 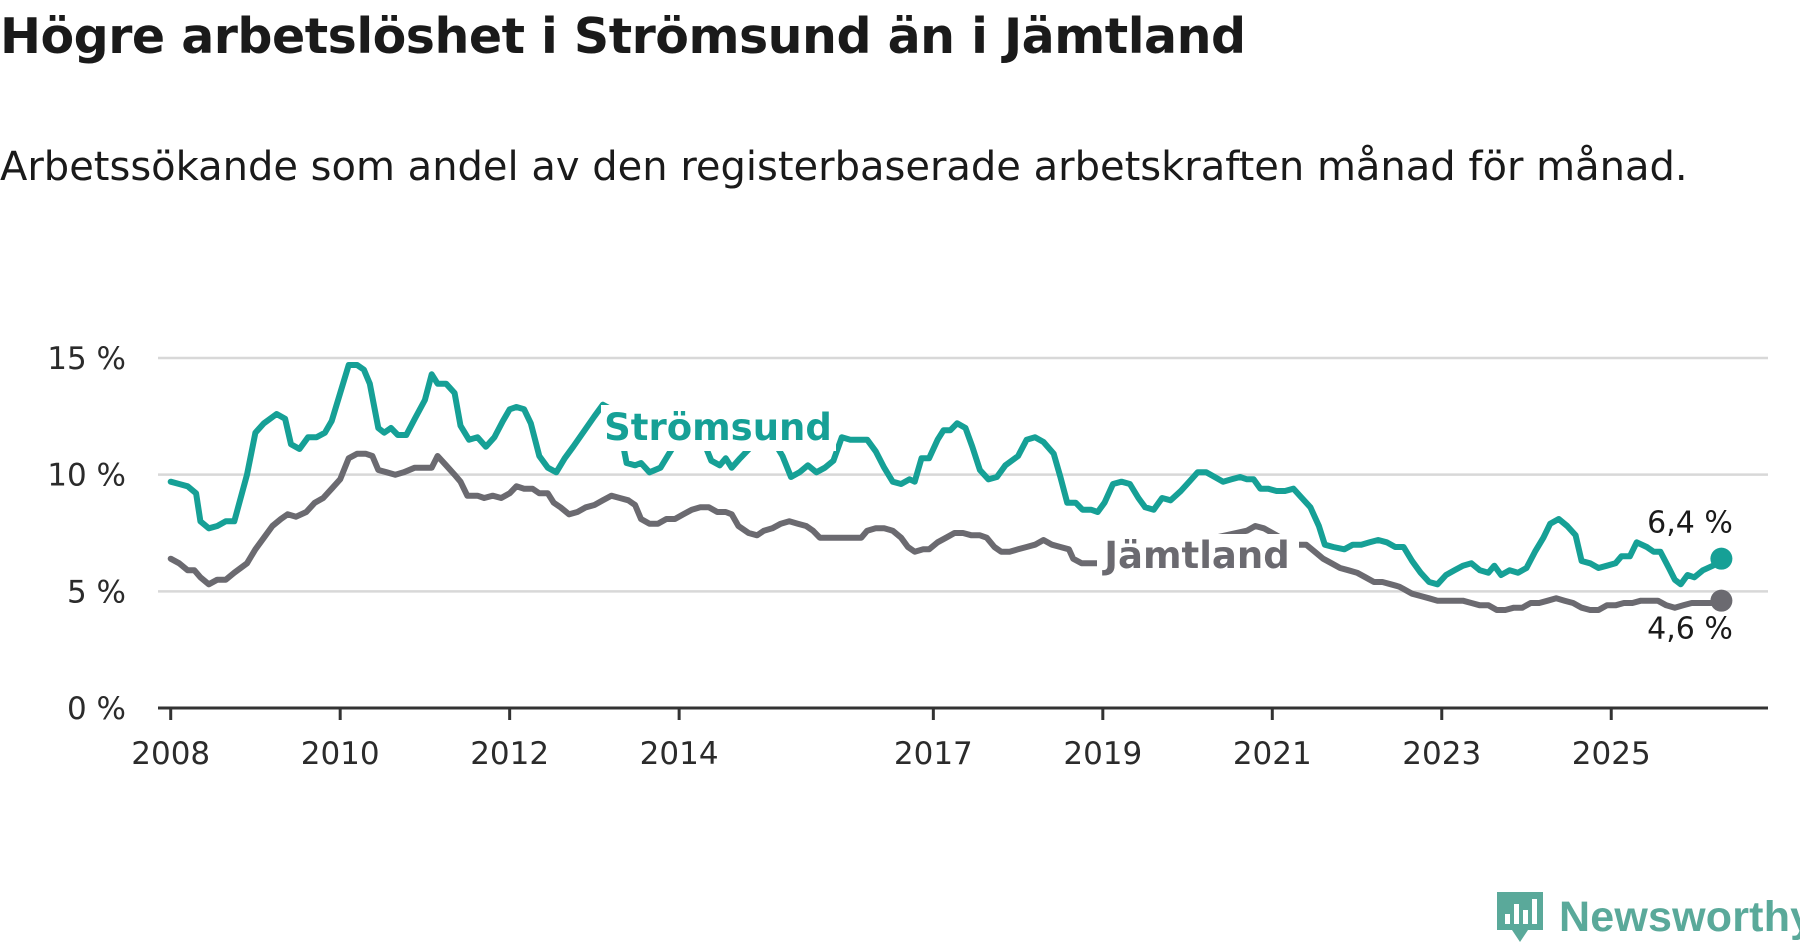 I want to click on x-tick-label: 2014, so click(x=679, y=754).